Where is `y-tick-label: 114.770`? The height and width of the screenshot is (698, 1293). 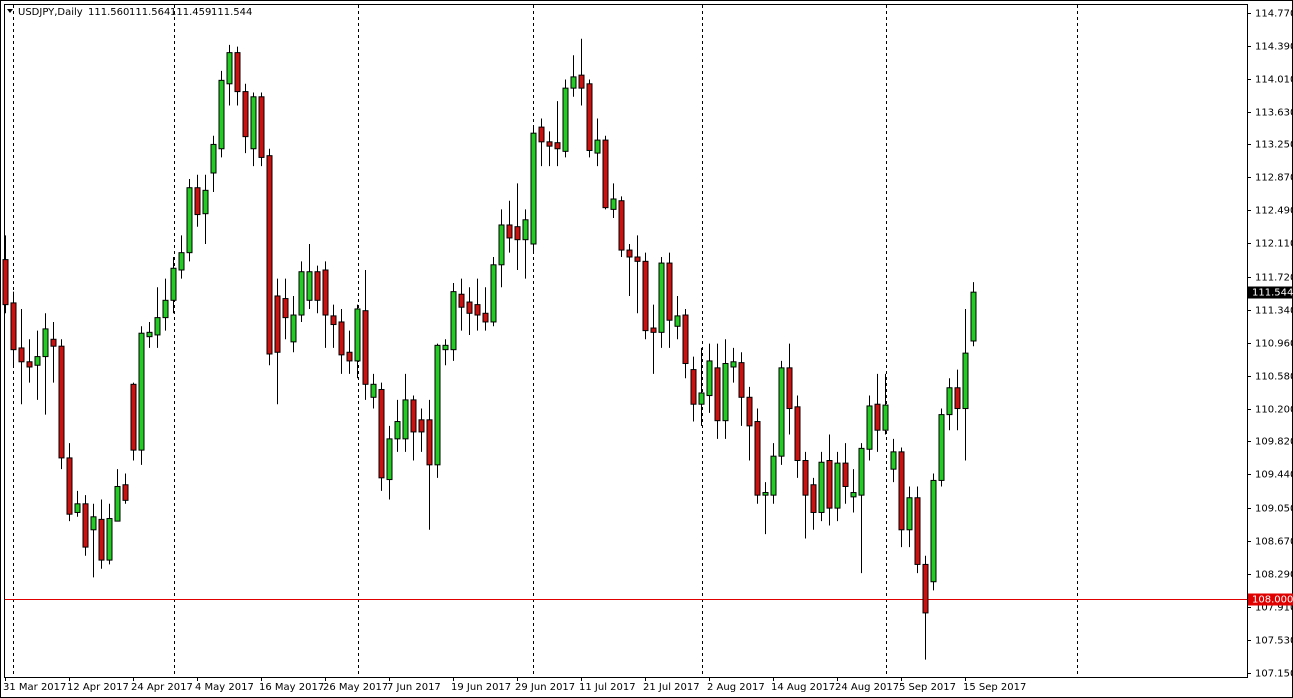
y-tick-label: 114.770 is located at coordinates (1274, 14).